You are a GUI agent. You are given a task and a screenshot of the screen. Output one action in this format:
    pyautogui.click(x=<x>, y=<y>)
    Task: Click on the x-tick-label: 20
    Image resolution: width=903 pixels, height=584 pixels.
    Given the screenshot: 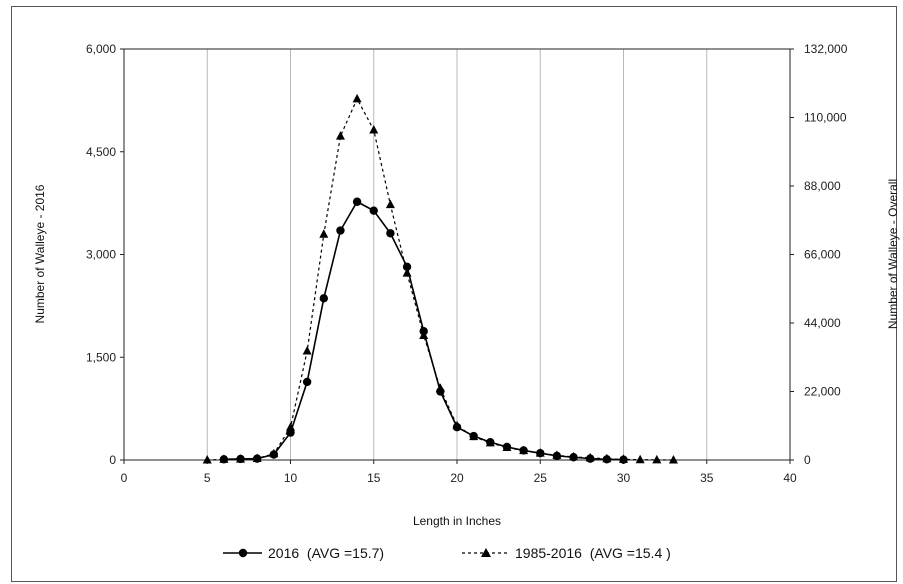 What is the action you would take?
    pyautogui.click(x=457, y=478)
    